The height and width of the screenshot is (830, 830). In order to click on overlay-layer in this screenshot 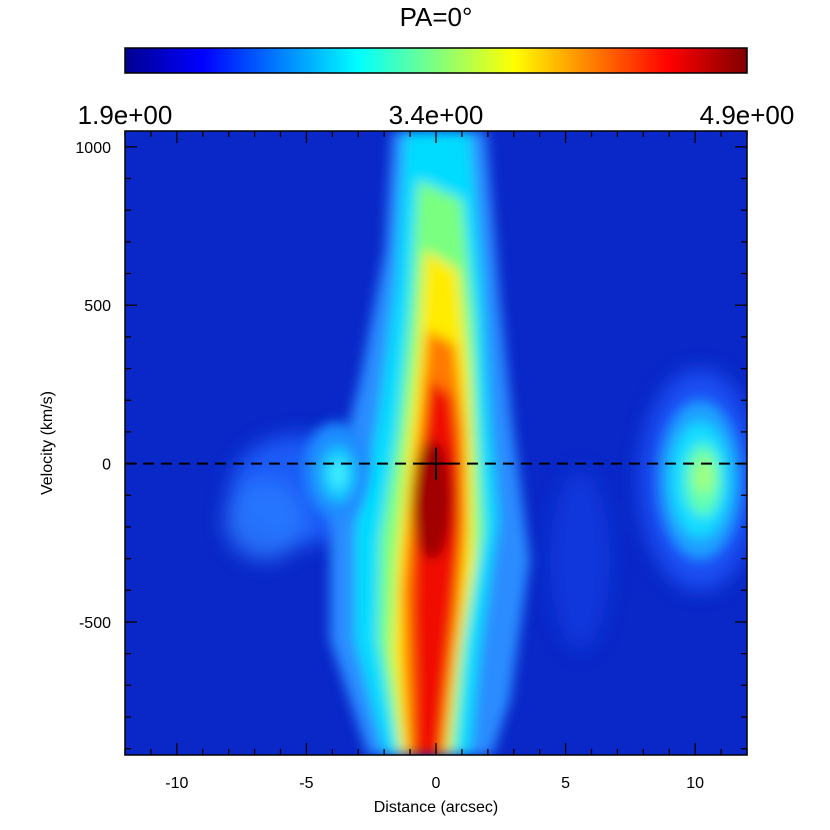, I will do `click(436, 463)`.